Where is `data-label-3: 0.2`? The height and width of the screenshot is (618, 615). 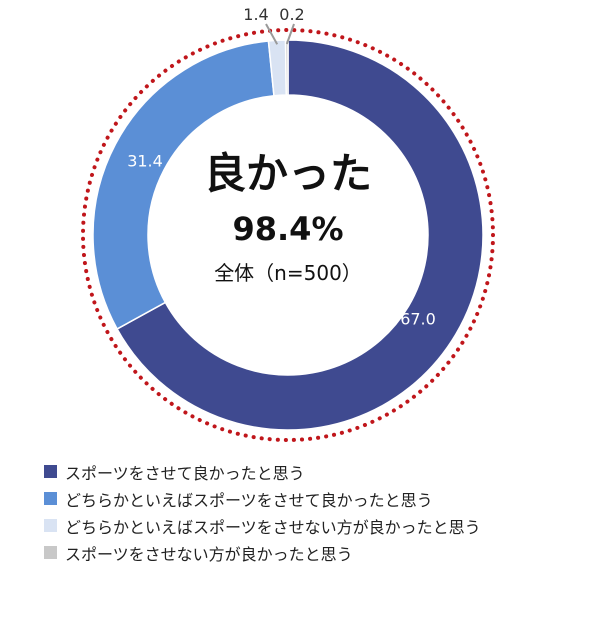
data-label-3: 0.2 is located at coordinates (291, 14).